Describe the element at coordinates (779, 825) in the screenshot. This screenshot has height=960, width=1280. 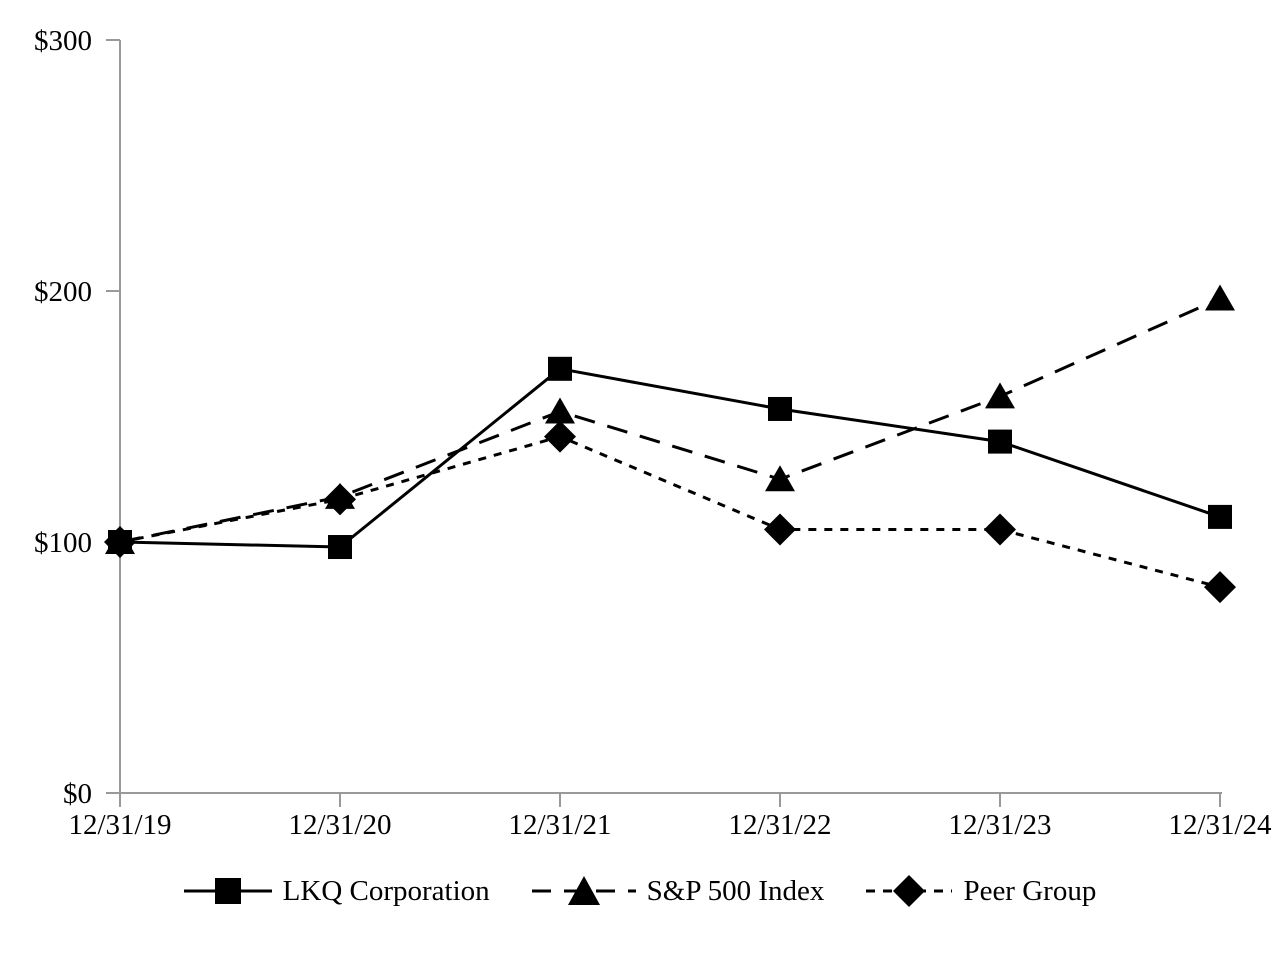
I see `x-axis-tick-label: 12/31/22` at that location.